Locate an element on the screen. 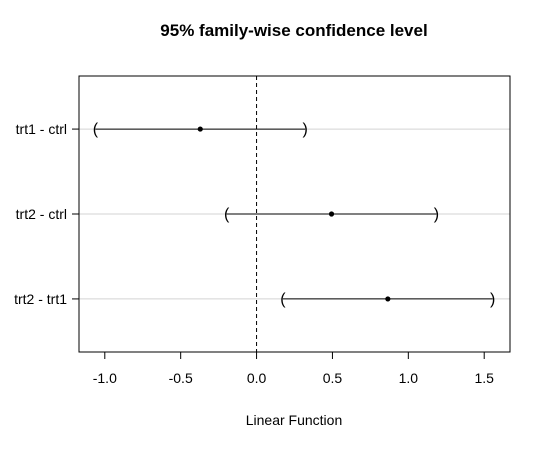 This screenshot has height=450, width=550. y-category-label: trt1 - ctrl is located at coordinates (41, 129).